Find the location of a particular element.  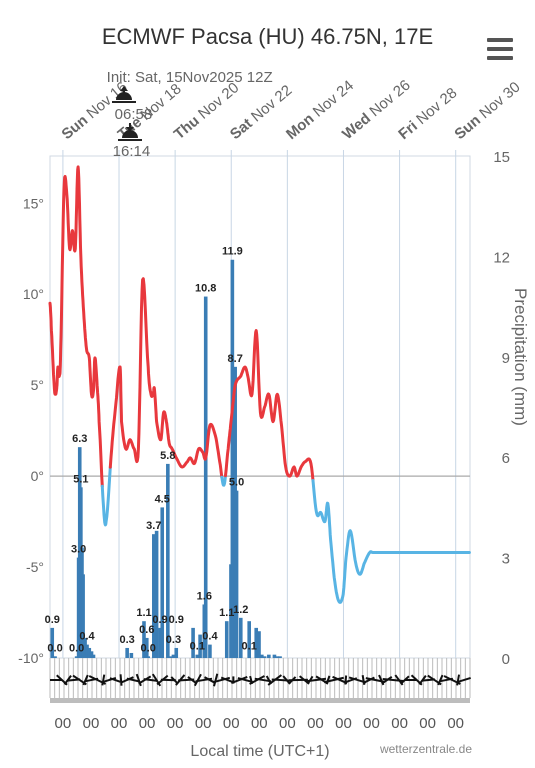

y-left-tick-label: -10° is located at coordinates (31, 658).